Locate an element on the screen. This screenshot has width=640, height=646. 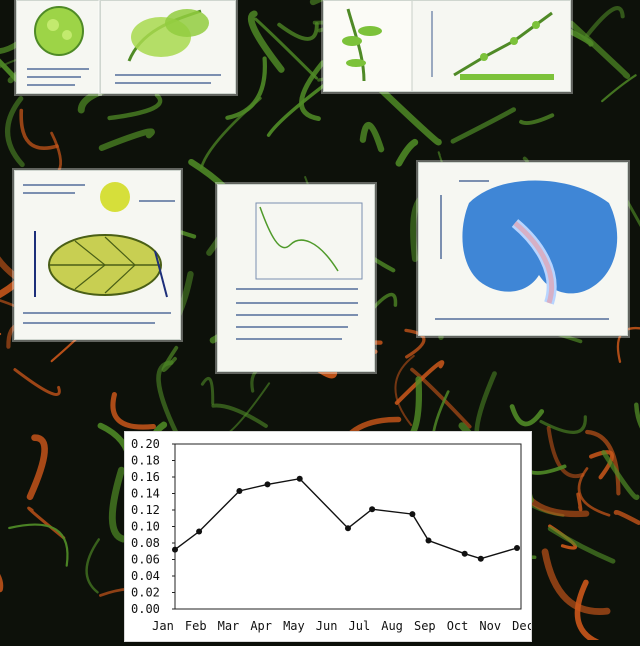
x-tick-label: Jul is located at coordinates (360, 626).